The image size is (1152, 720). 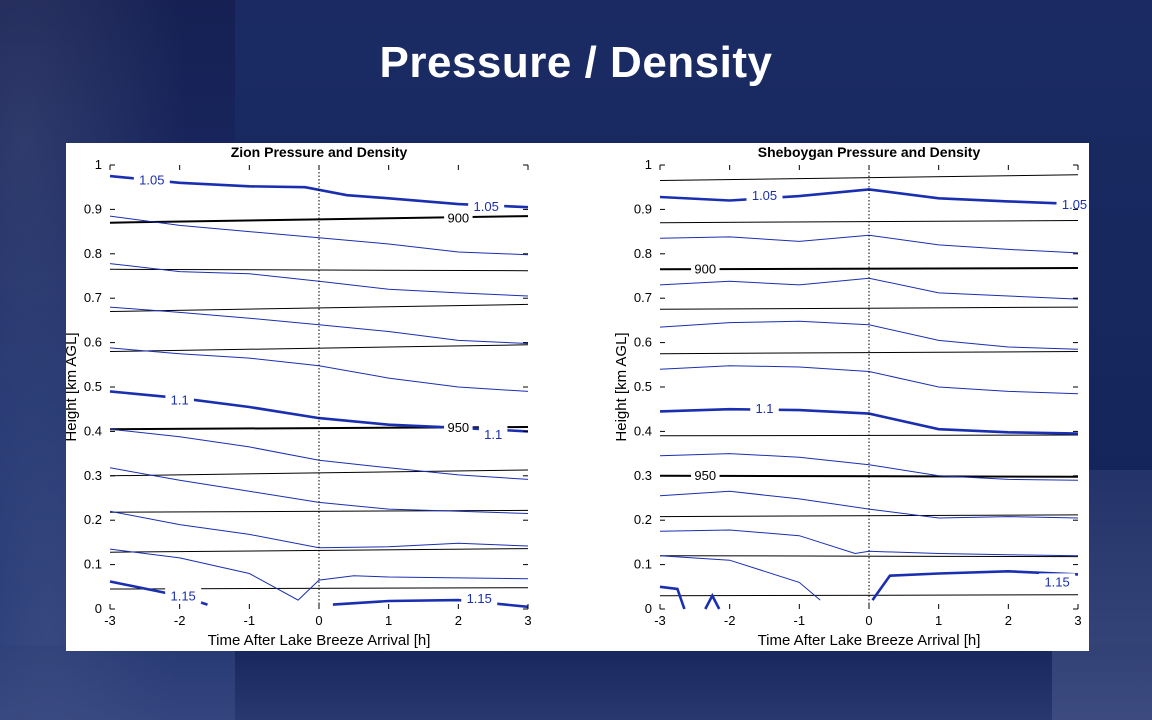 I want to click on slide-title: Pressure / Density, so click(x=576, y=62).